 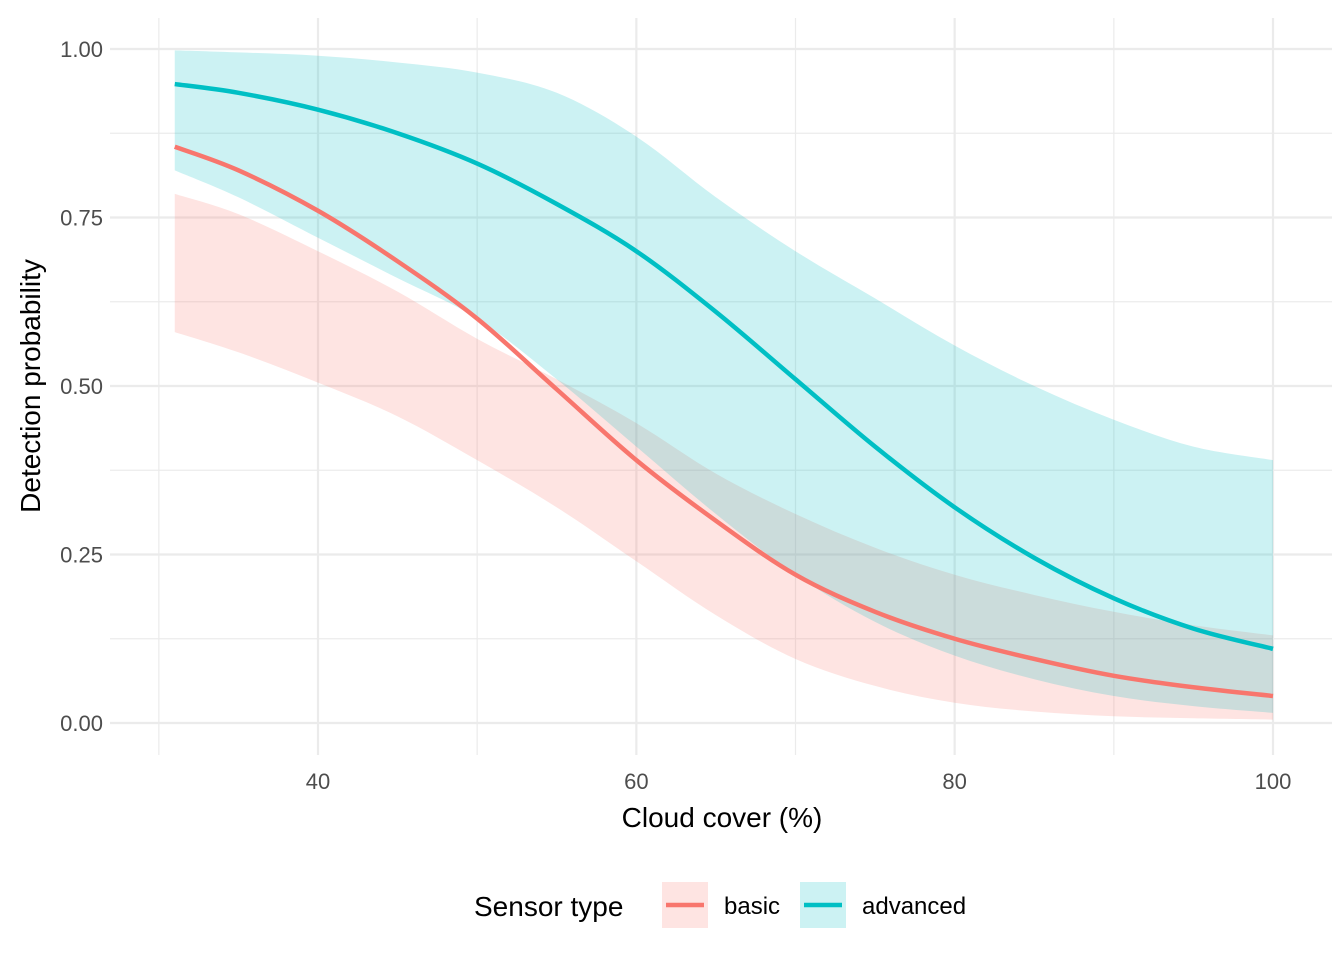 What do you see at coordinates (81, 723) in the screenshot?
I see `y-tick-label: 0.00` at bounding box center [81, 723].